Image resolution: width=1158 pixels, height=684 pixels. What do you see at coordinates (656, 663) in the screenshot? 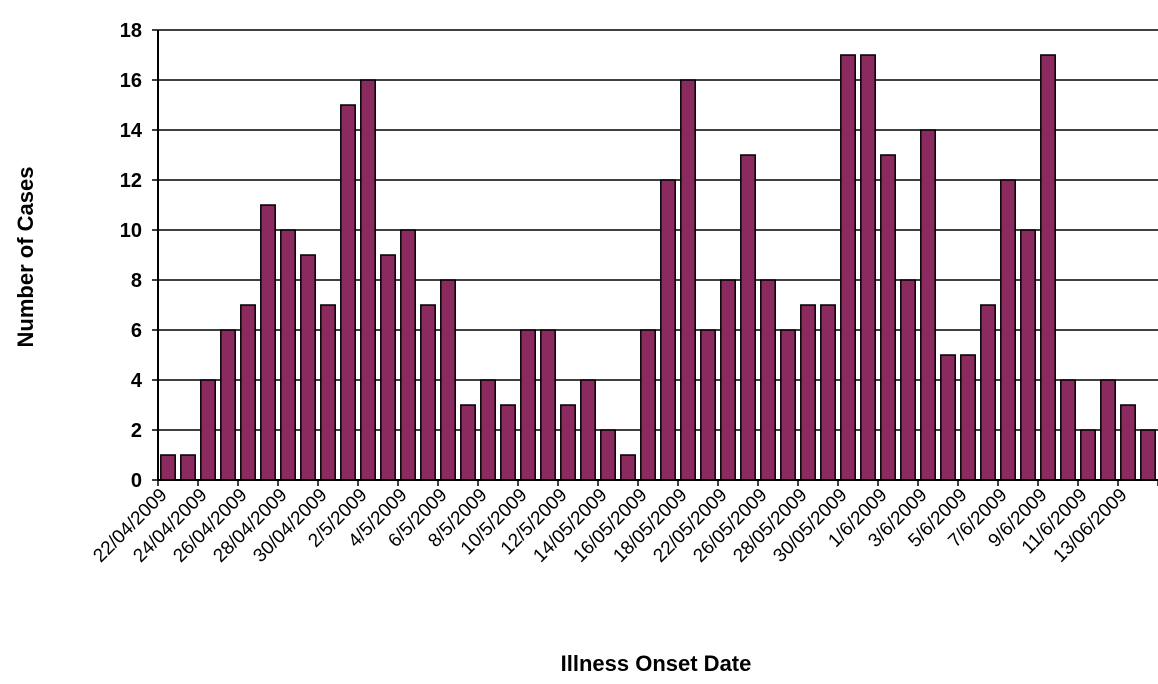
I see `x-axis-title: Illness Onset Date` at bounding box center [656, 663].